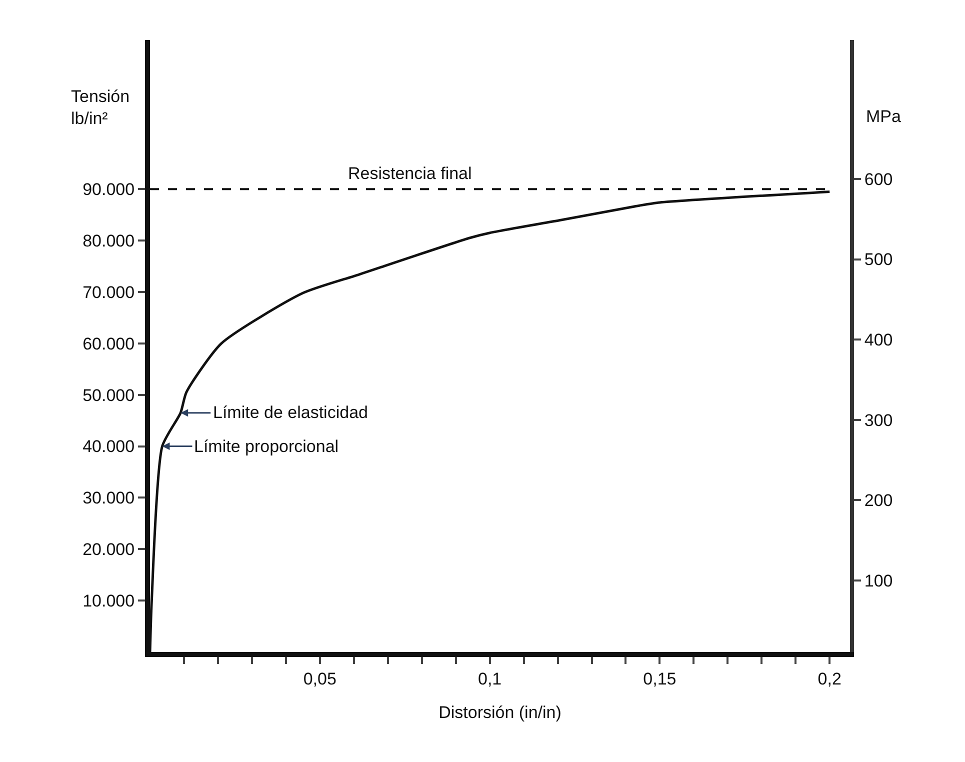  Describe the element at coordinates (830, 678) in the screenshot. I see `x-tick-label: 0,2` at that location.